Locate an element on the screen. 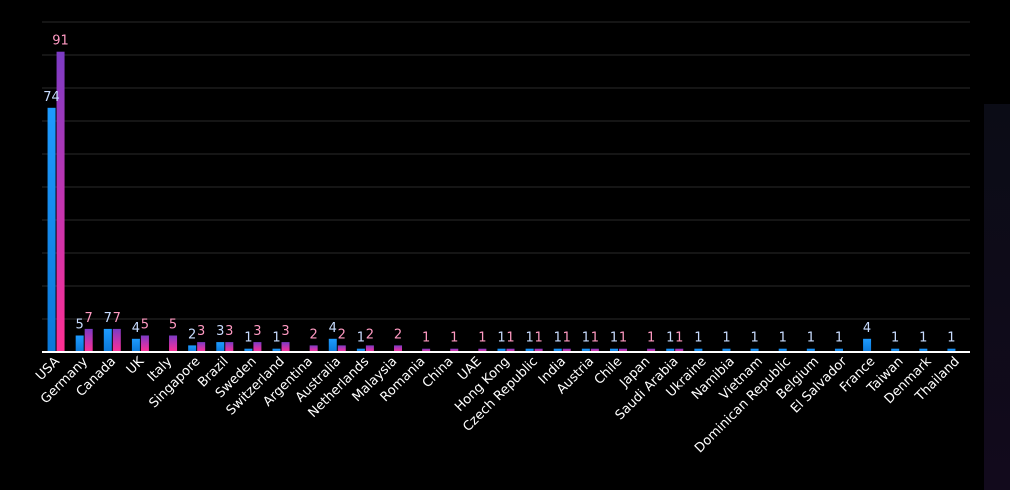  value-label: 74 is located at coordinates (51, 97).